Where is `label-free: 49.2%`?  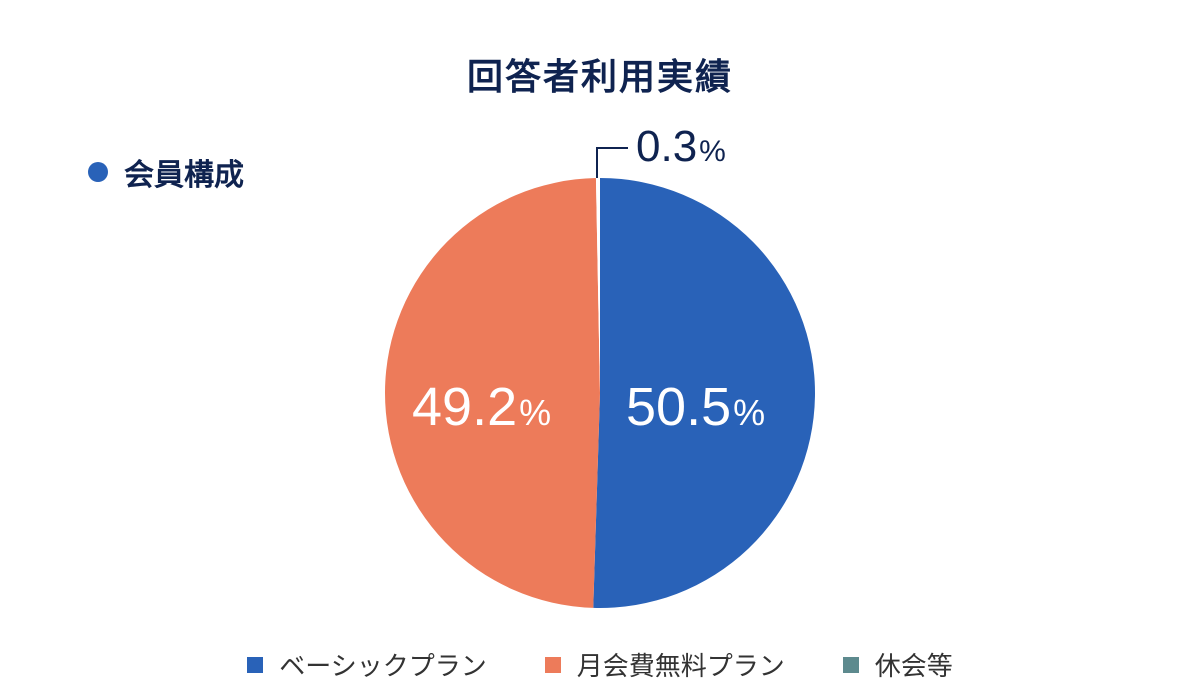 label-free: 49.2% is located at coordinates (482, 407).